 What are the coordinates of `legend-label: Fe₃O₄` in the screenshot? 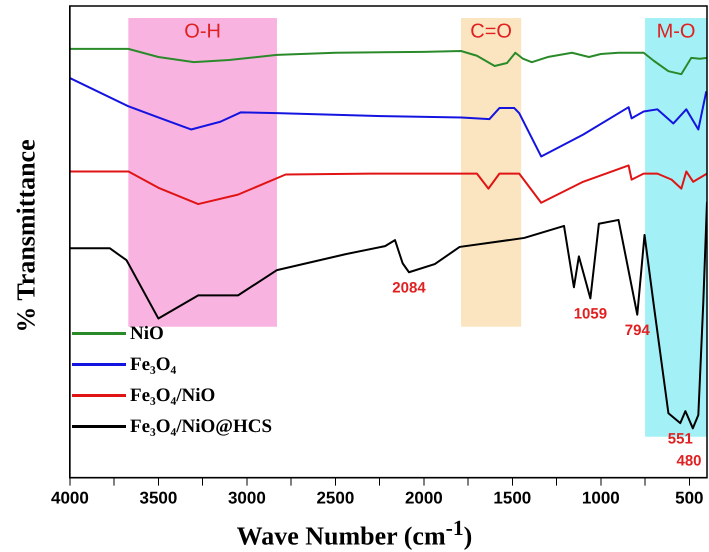 It's located at (153, 365).